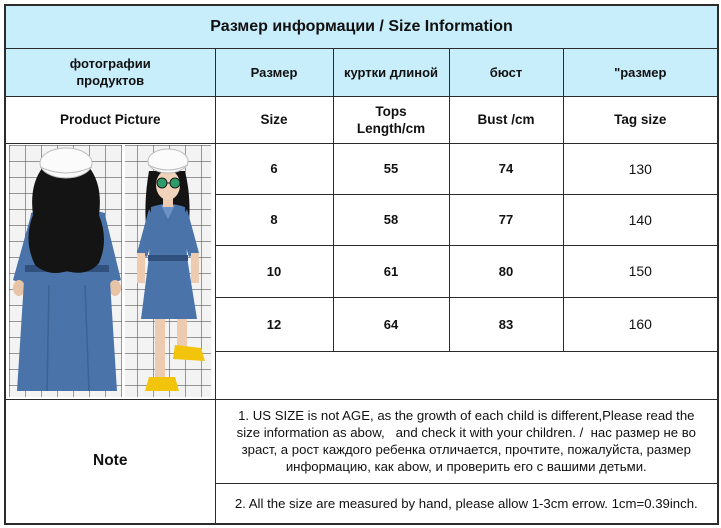 This screenshot has height=528, width=721. Describe the element at coordinates (274, 324) in the screenshot. I see `size-cell: 12` at that location.